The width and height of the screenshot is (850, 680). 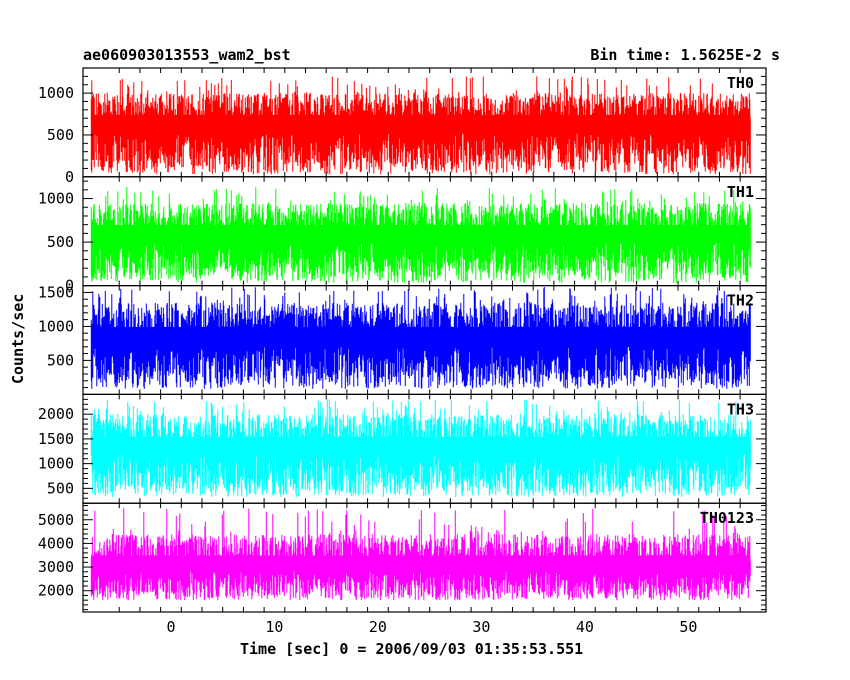 I want to click on series-th1-band, so click(x=421, y=233).